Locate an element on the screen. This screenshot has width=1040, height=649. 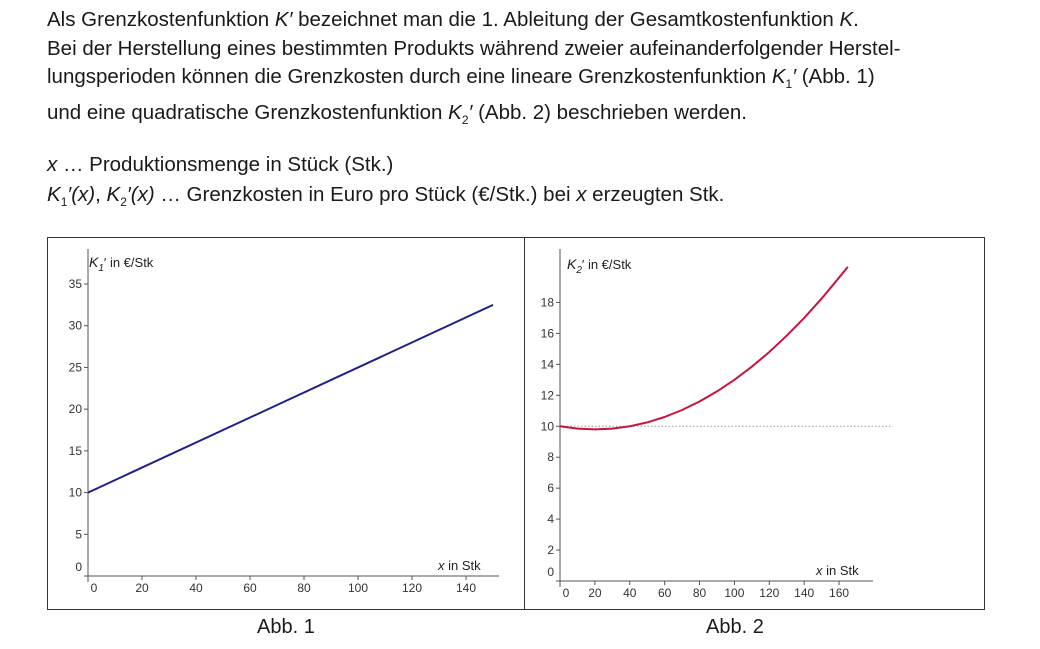
intro-line-4-b: (Abb. 2) beschrieben werden. is located at coordinates (610, 112).